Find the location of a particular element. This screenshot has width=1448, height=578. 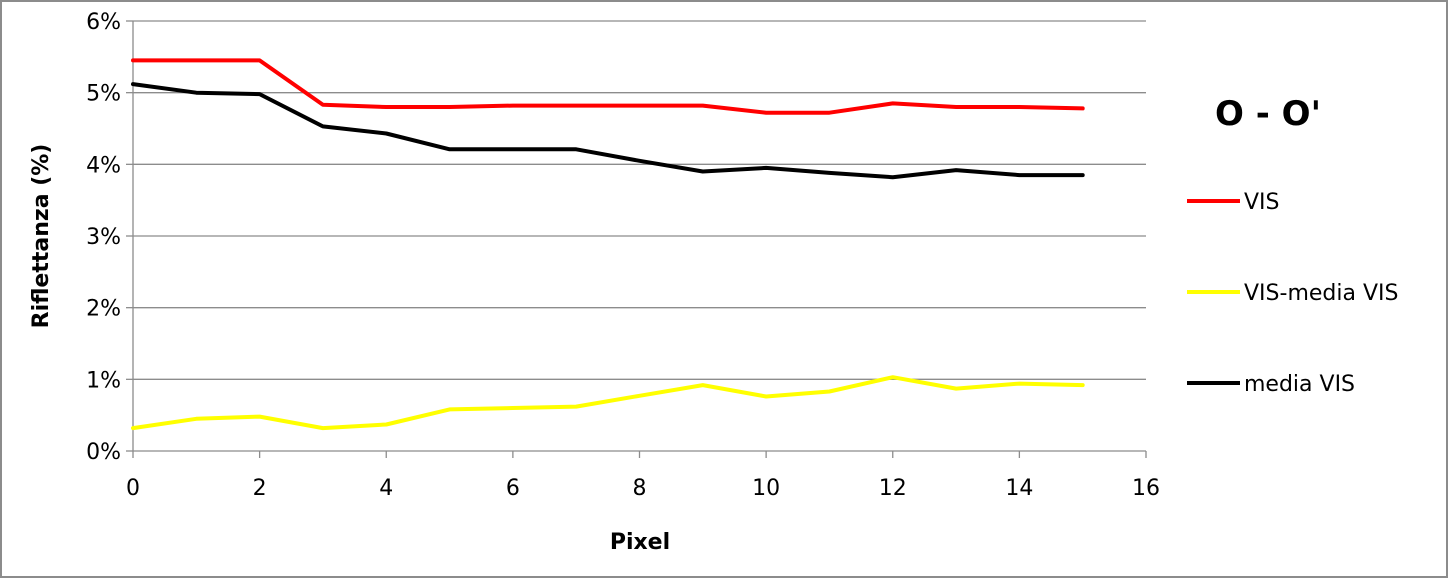

legend-label: VIS-media VIS is located at coordinates (1321, 293).